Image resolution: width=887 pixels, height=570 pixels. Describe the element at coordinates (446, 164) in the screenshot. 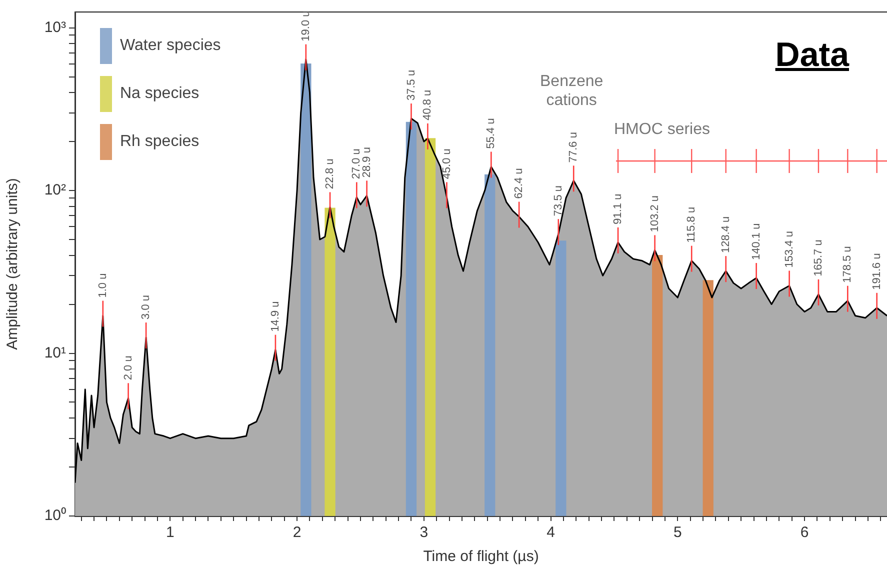

I see `annotation: 45.0 u` at that location.